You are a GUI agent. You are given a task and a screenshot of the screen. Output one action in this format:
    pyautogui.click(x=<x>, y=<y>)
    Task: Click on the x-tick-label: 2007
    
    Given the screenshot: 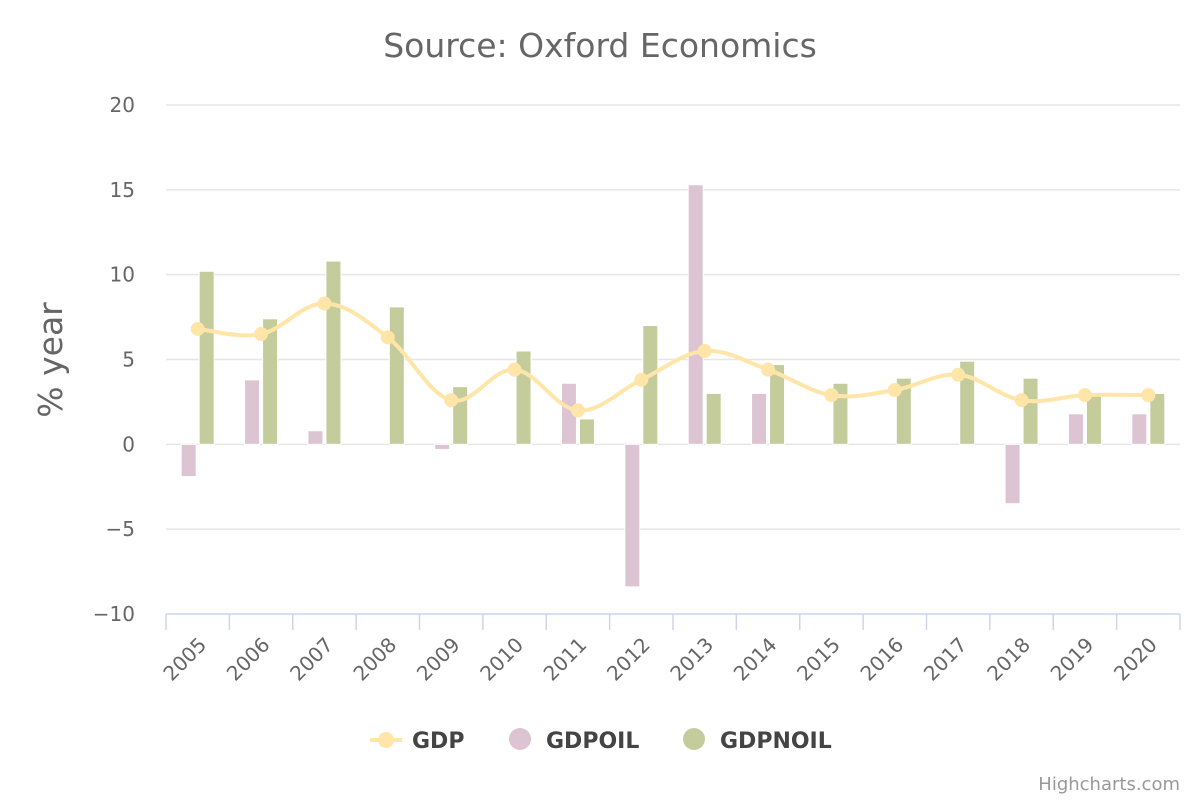 What is the action you would take?
    pyautogui.click(x=311, y=659)
    